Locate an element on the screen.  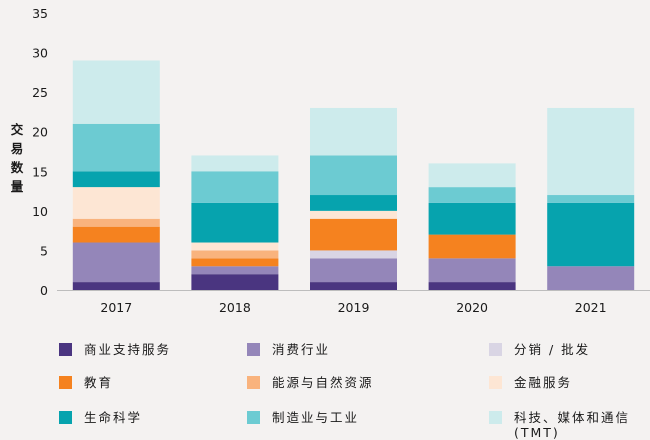
legend-item: 生命科学 is located at coordinates (100, 417).